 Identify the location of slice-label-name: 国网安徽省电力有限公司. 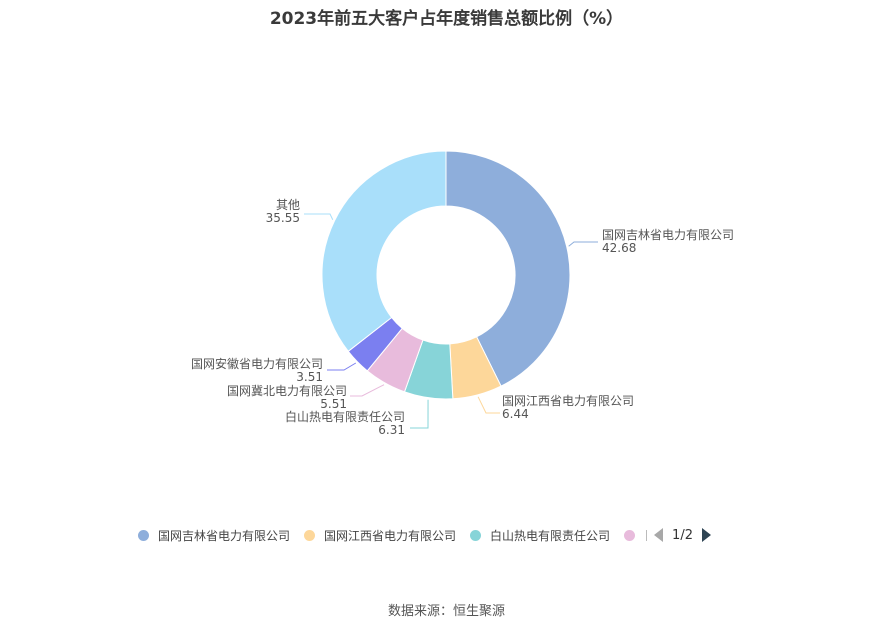
(257, 363).